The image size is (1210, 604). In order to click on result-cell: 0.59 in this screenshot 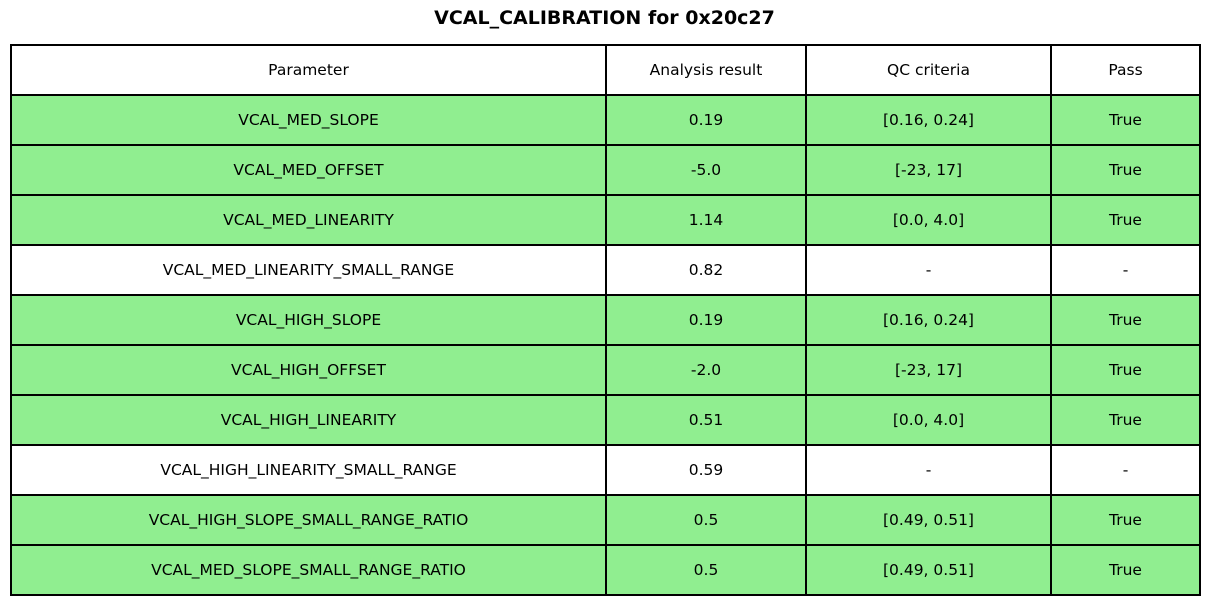, I will do `click(706, 470)`.